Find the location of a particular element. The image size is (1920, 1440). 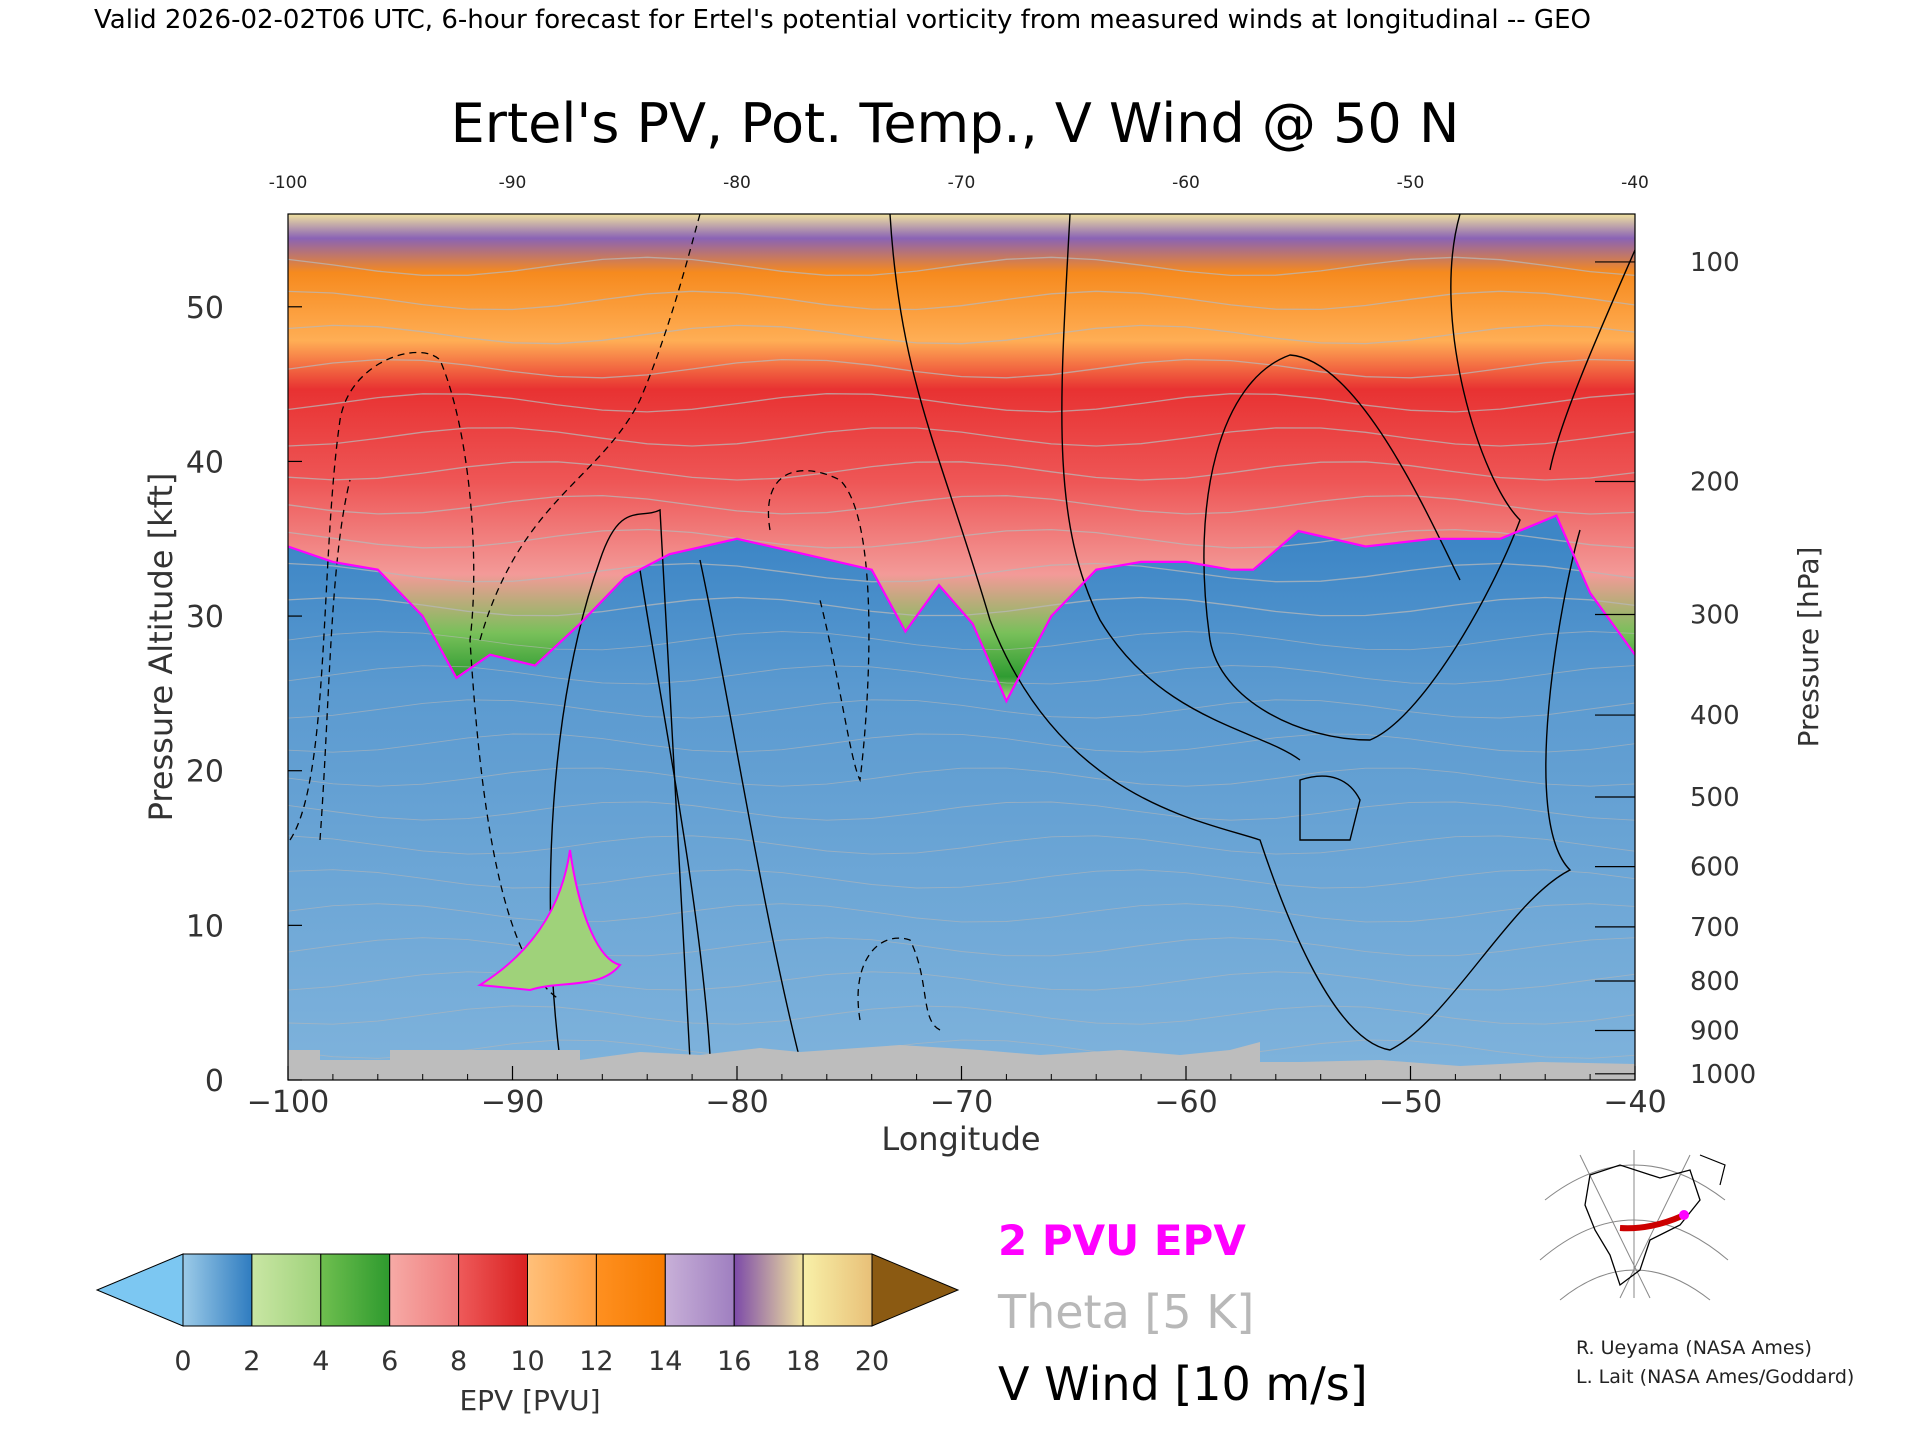

x-tick-label: −70 is located at coordinates (961, 1102).